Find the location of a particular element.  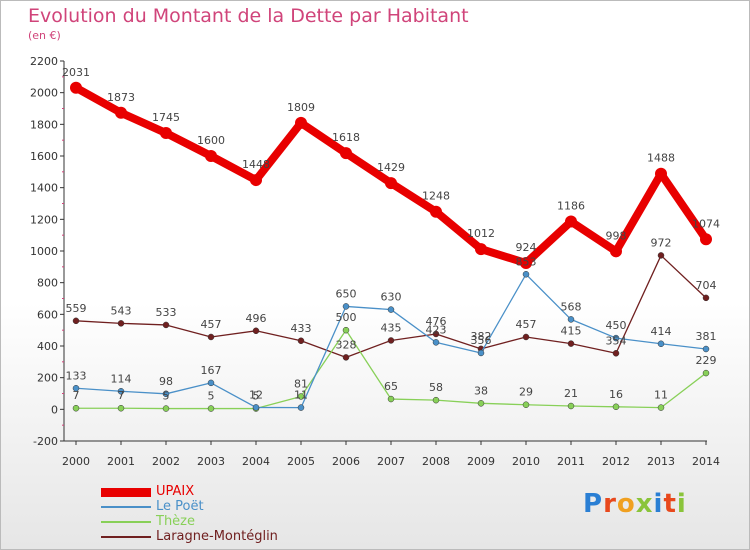

y-tick-label: 1200 is located at coordinates (44, 219).